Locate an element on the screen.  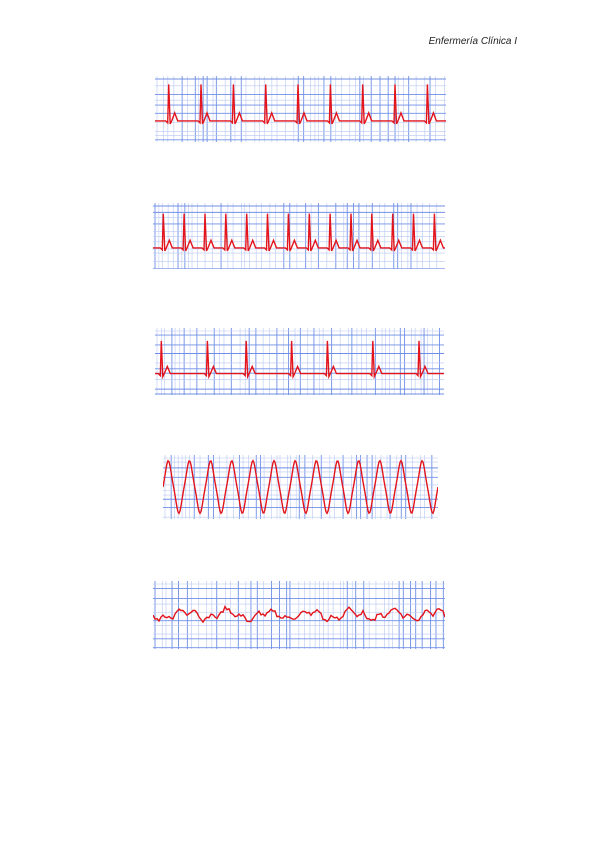
ecg-strip-2-graph is located at coordinates (299, 236).